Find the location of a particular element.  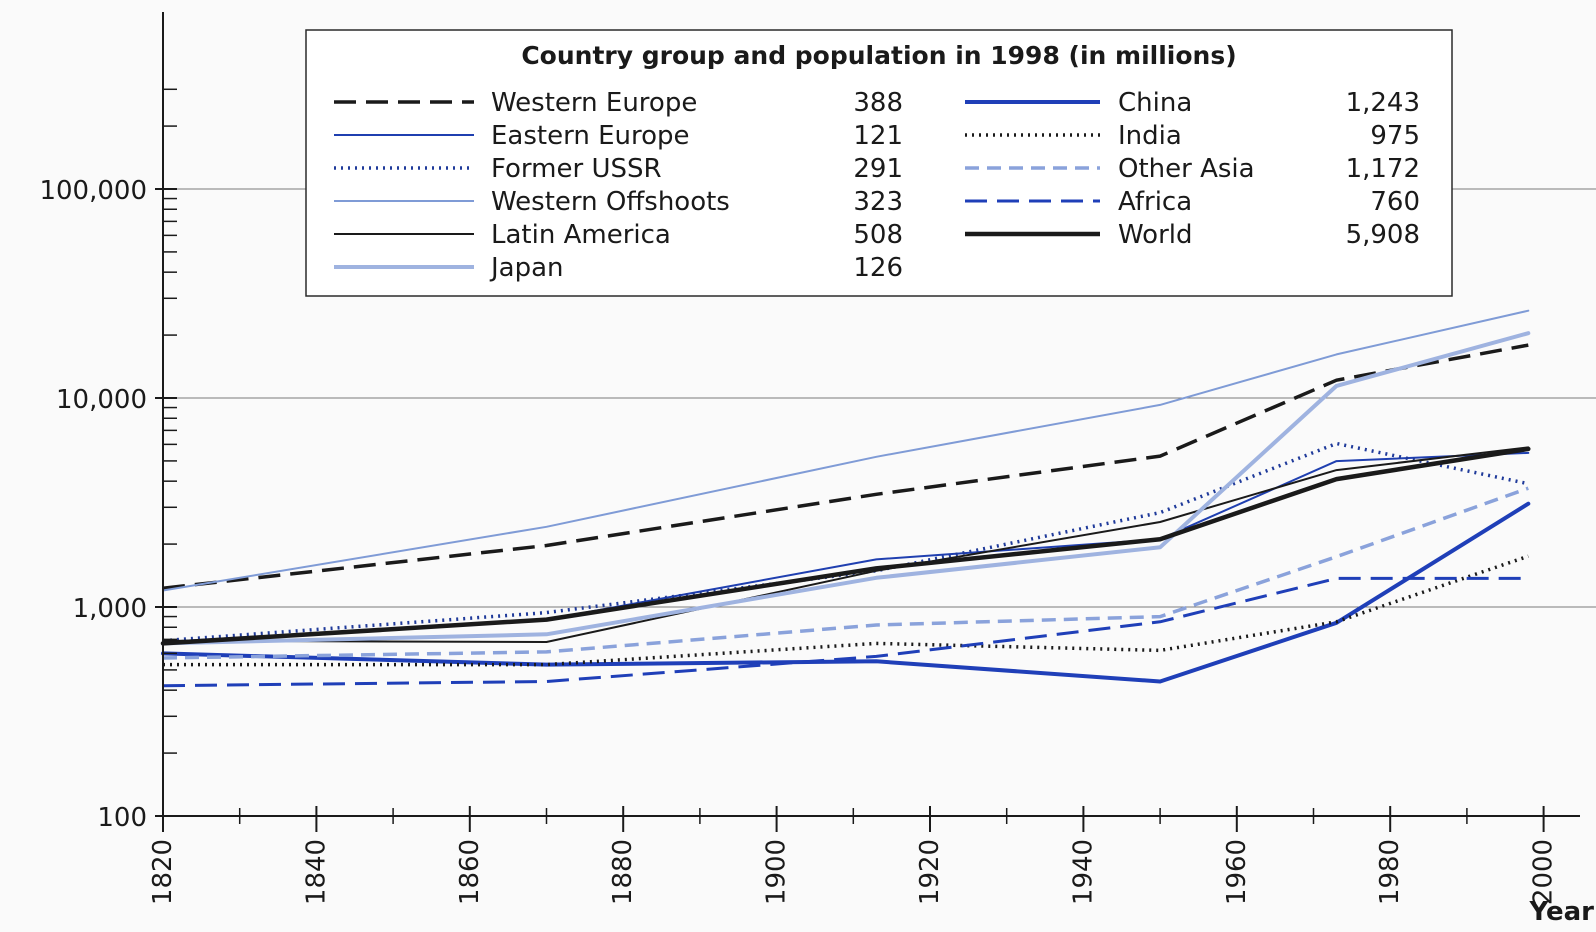

legend-population-value: 1,243 is located at coordinates (1383, 103).